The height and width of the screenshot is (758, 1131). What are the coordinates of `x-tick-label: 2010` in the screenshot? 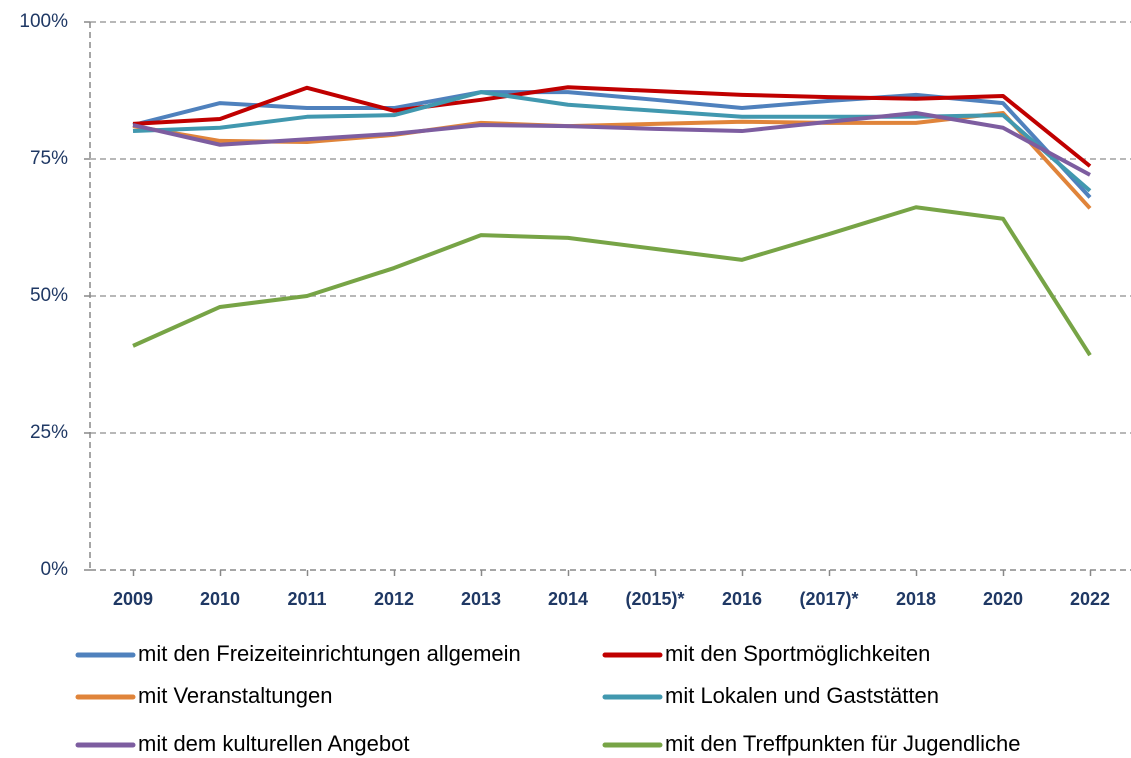 It's located at (220, 599).